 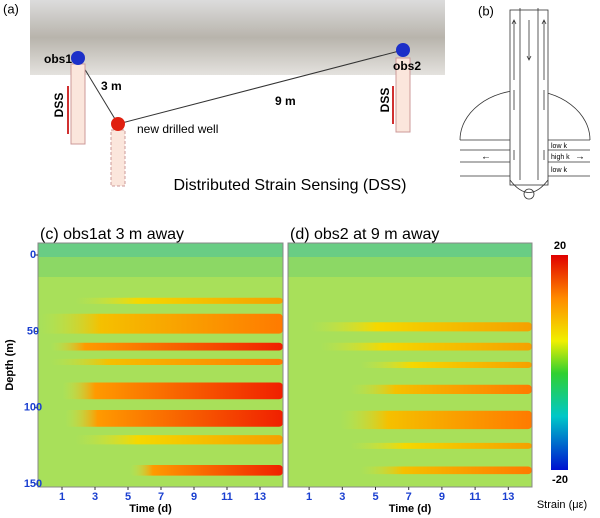 I want to click on panel-label: (b), so click(x=486, y=10).